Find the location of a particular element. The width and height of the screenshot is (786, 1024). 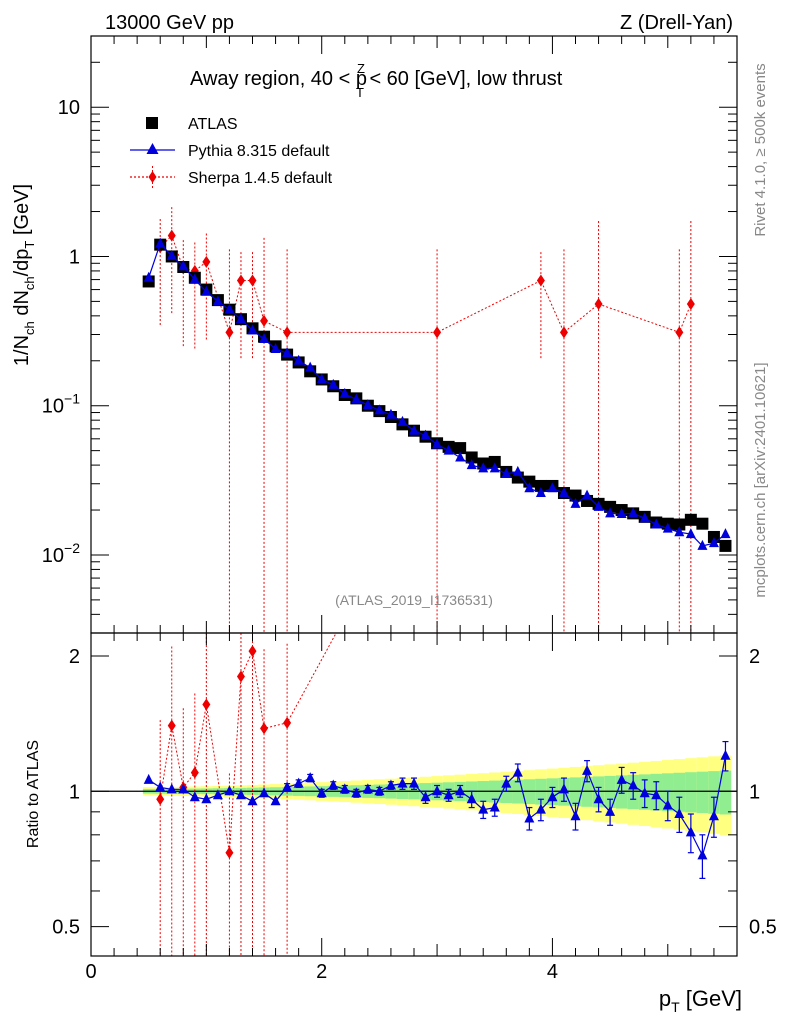

ratio-y-tick-label-right: 2 is located at coordinates (754, 657).